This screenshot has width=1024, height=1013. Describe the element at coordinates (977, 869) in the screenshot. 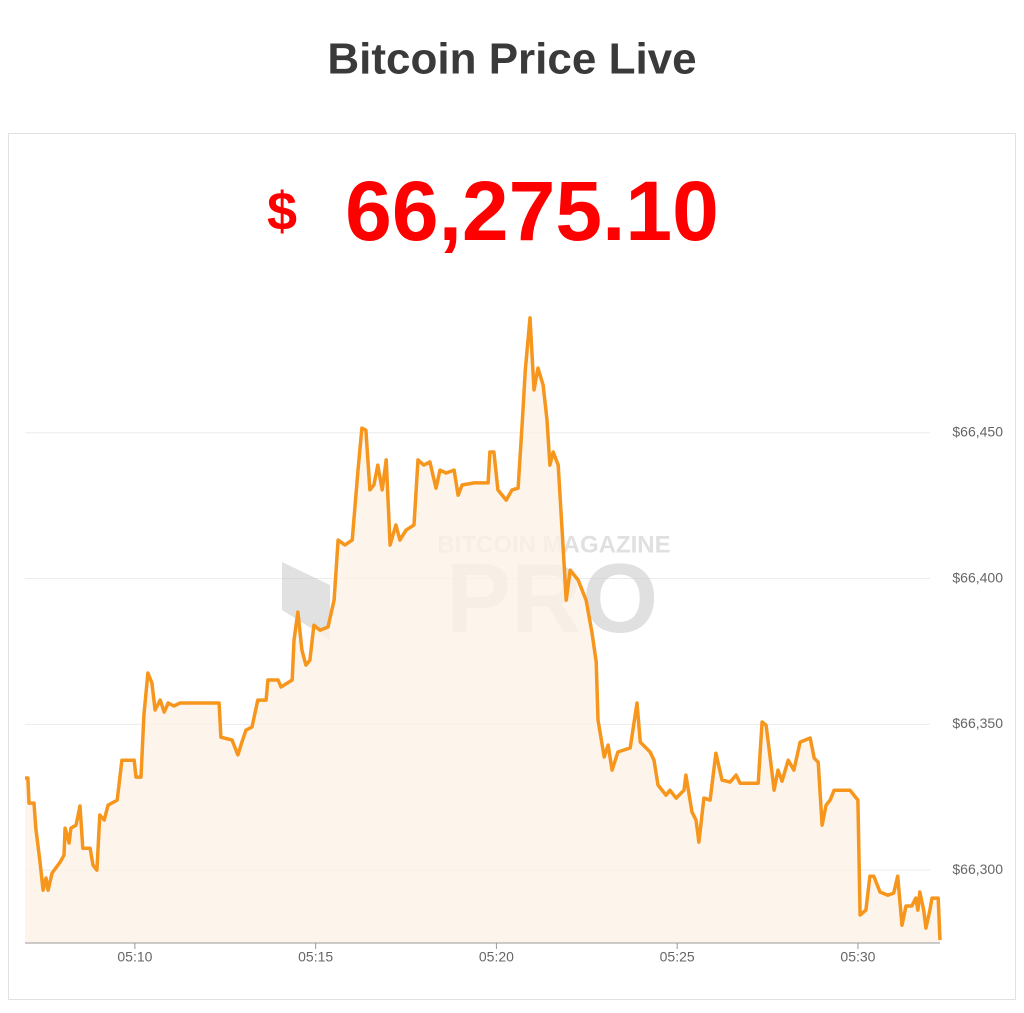

I see `y-tick-label: $66,300` at that location.